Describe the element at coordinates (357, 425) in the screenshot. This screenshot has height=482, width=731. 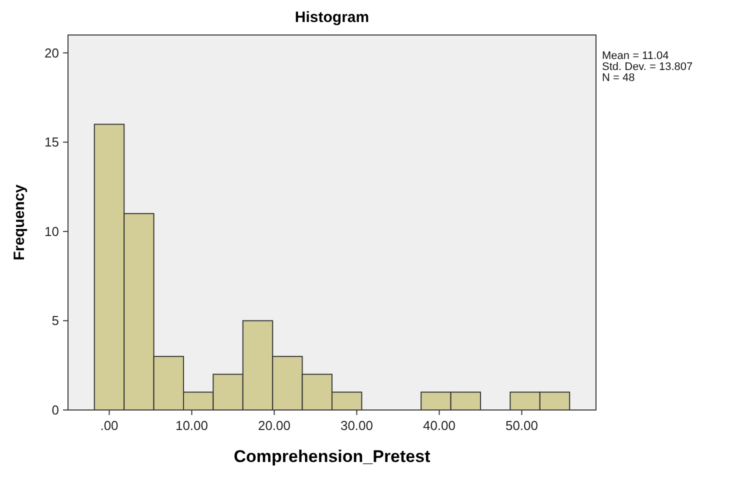
I see `x-tick-label: 30.00` at that location.